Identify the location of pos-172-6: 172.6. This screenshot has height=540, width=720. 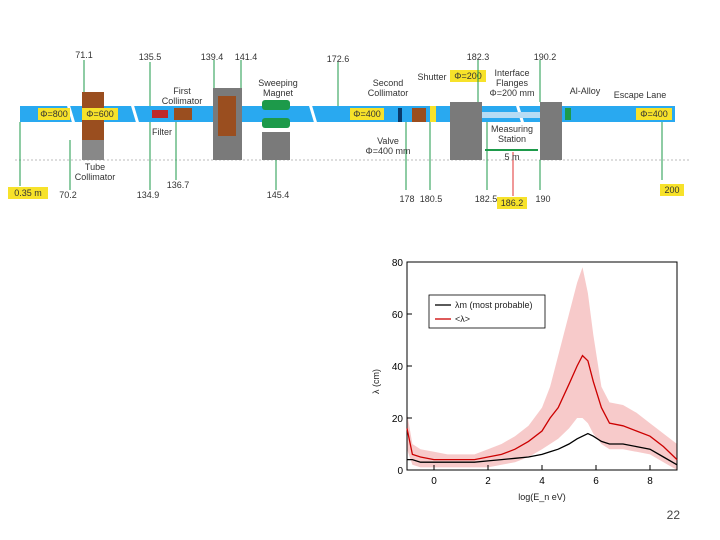
(338, 59).